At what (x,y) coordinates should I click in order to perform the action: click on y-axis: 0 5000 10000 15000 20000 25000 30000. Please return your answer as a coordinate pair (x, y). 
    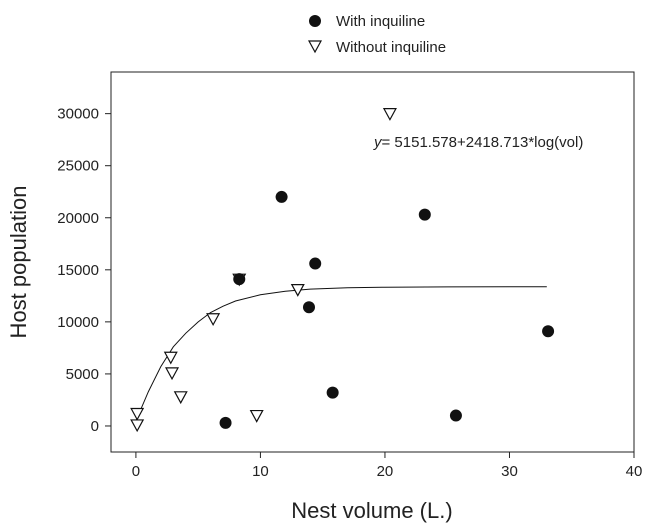
    Looking at the image, I should click on (84, 270).